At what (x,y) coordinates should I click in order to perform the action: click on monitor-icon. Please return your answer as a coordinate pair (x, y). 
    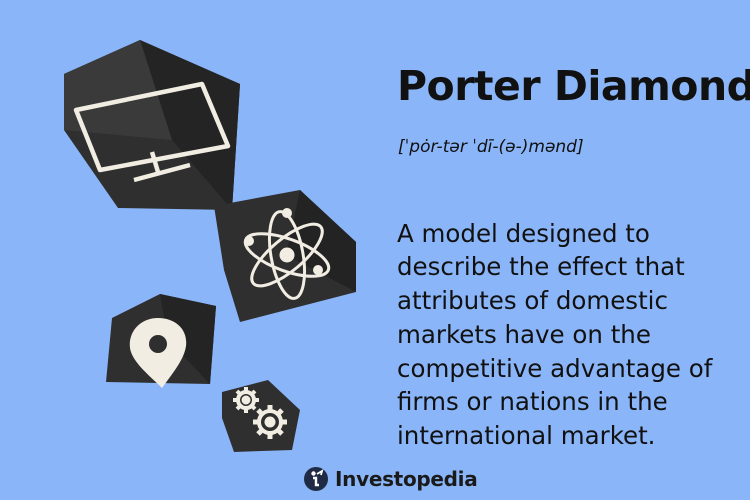
    Looking at the image, I should click on (152, 132).